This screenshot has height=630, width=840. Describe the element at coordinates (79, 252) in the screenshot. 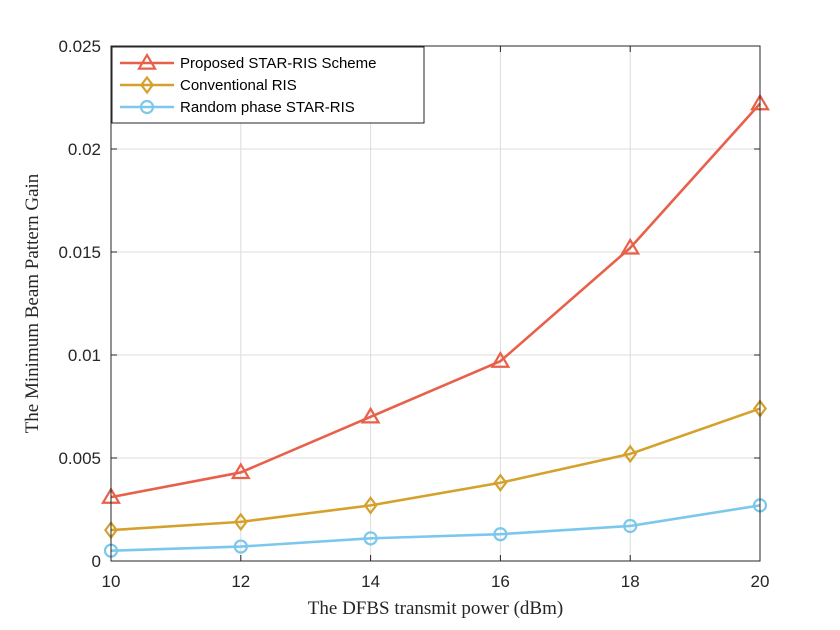

I see `y-tick-label: 0.015` at that location.